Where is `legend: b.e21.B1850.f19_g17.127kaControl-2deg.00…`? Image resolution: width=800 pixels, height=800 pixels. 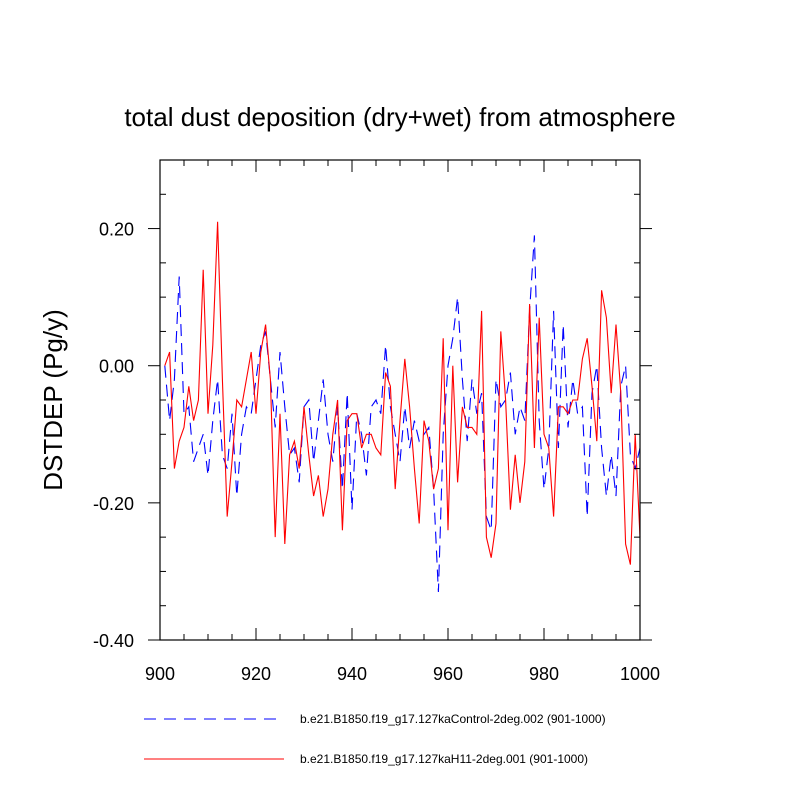
legend: b.e21.B1850.f19_g17.127kaControl-2deg.00… is located at coordinates (375, 739).